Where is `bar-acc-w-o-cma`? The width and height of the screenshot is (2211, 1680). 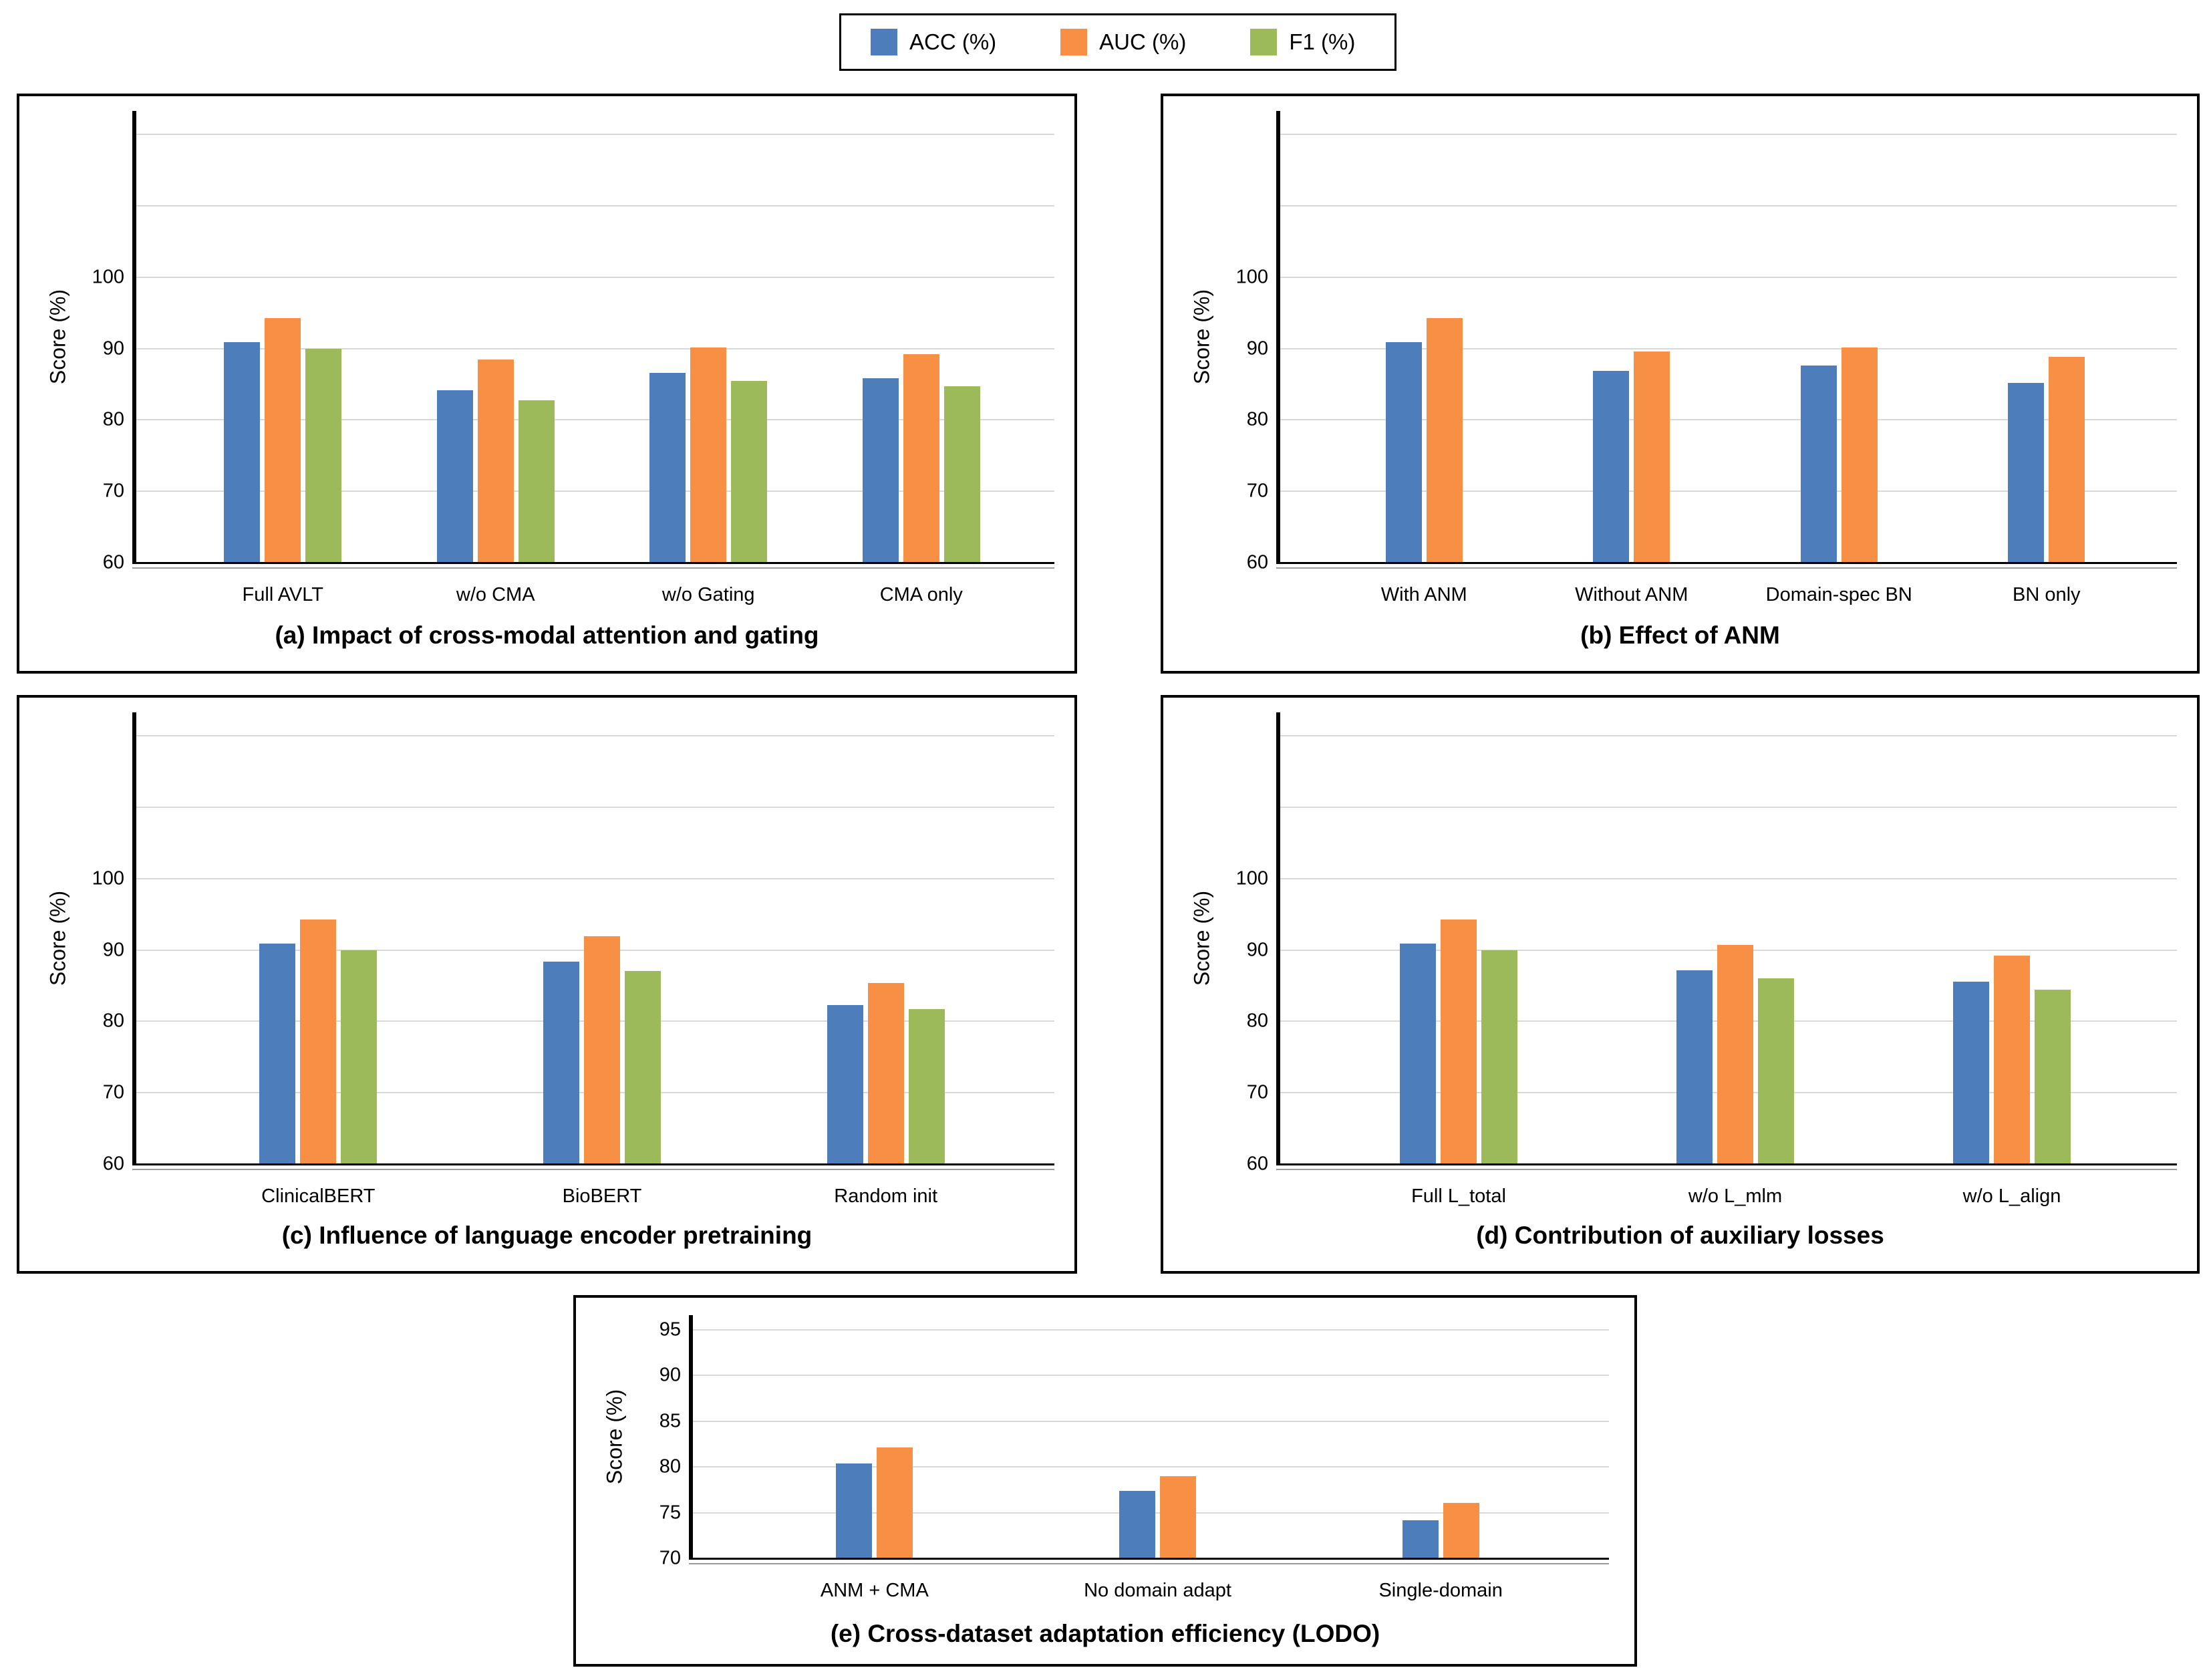
bar-acc-w-o-cma is located at coordinates (455, 476).